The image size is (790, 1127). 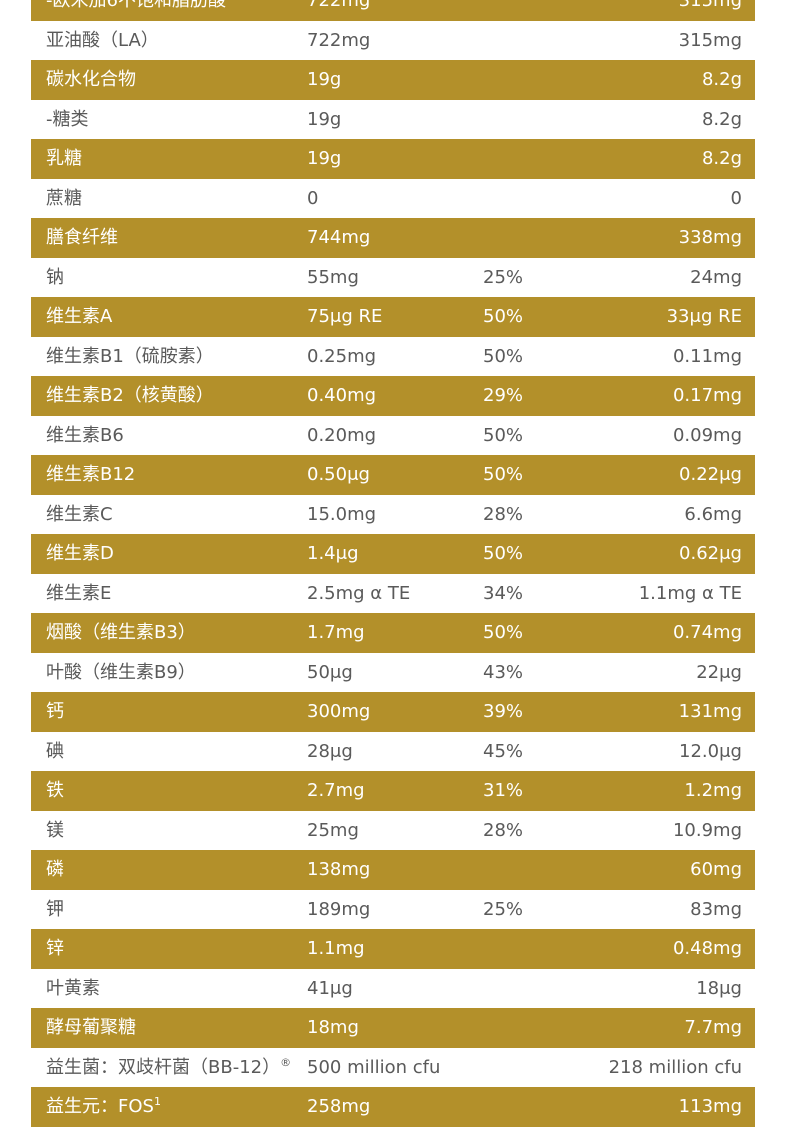 What do you see at coordinates (55, 751) in the screenshot?
I see `nutrient-name: 碘` at bounding box center [55, 751].